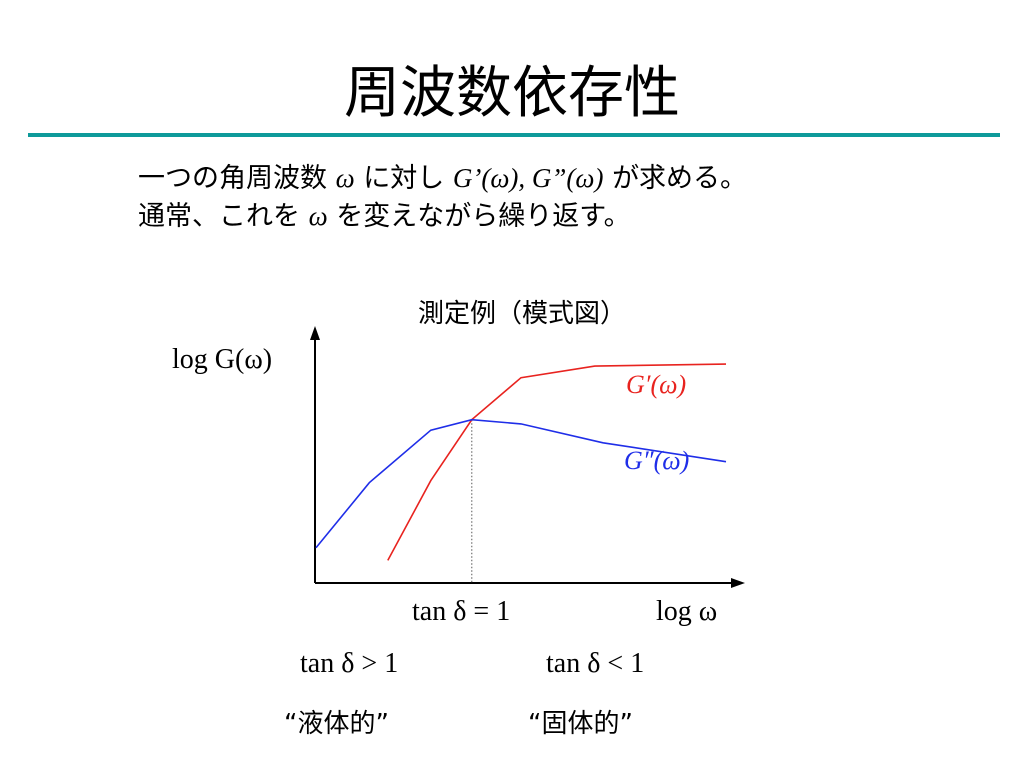 The image size is (1024, 768). I want to click on loss-modulus-curve, so click(521, 483).